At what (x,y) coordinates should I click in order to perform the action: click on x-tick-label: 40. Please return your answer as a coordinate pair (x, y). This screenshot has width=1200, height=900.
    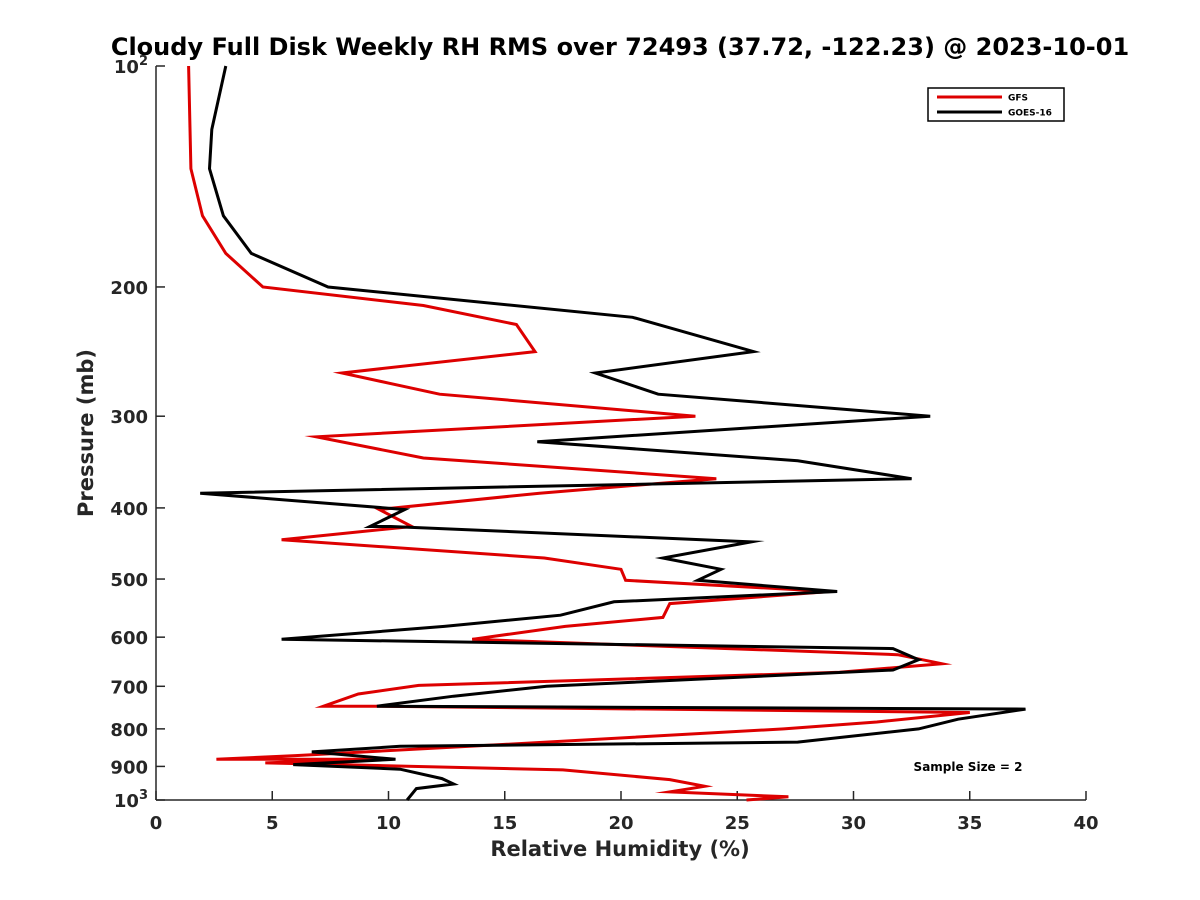
    Looking at the image, I should click on (1085, 823).